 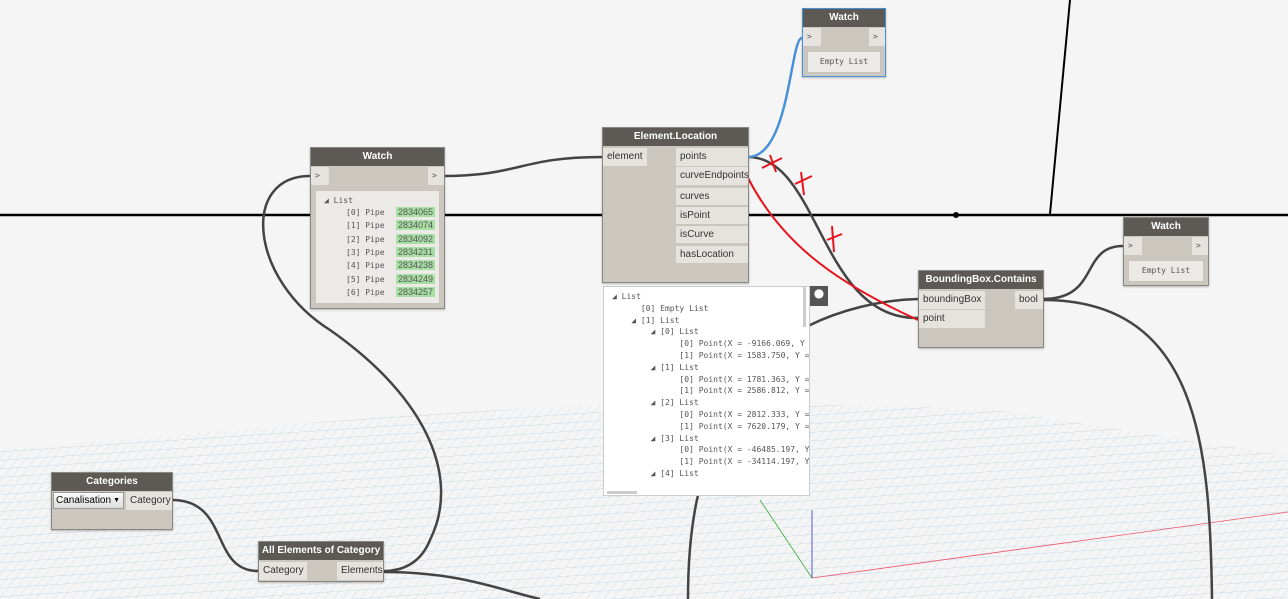 I want to click on list-item: [5] Pipe, so click(x=365, y=279).